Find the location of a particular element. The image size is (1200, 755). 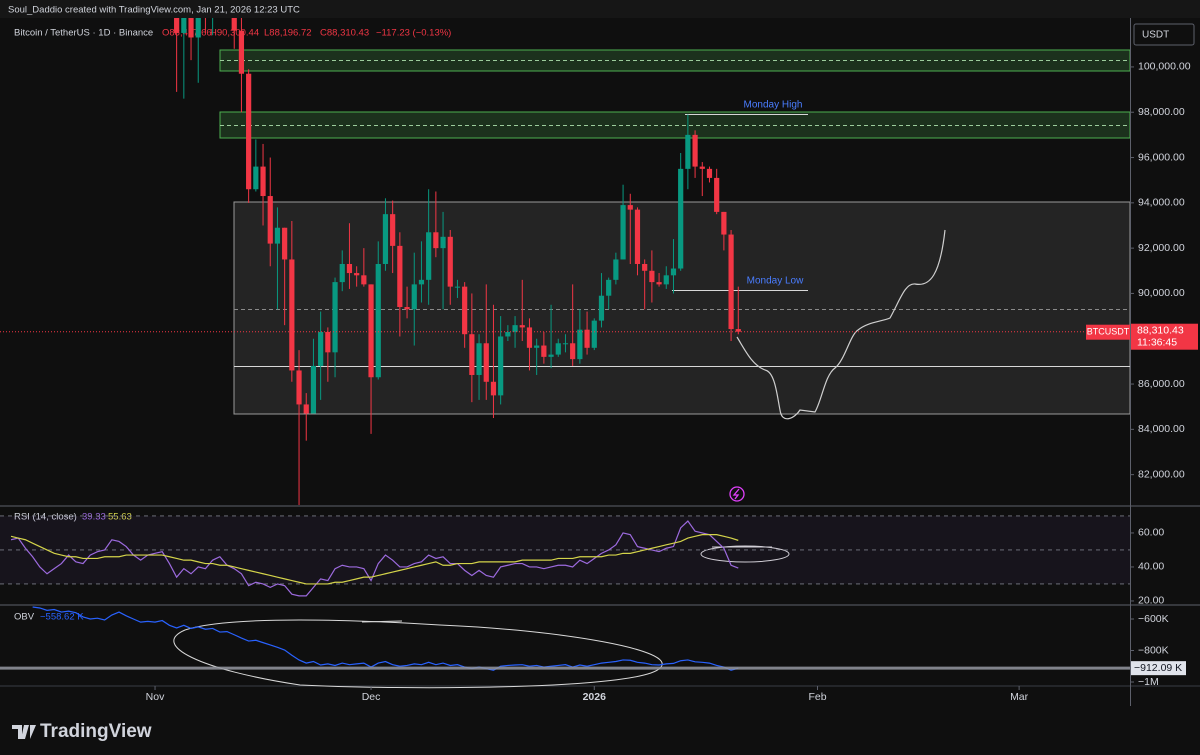

legend-value: −117.23 (−0.13%) is located at coordinates (413, 33).